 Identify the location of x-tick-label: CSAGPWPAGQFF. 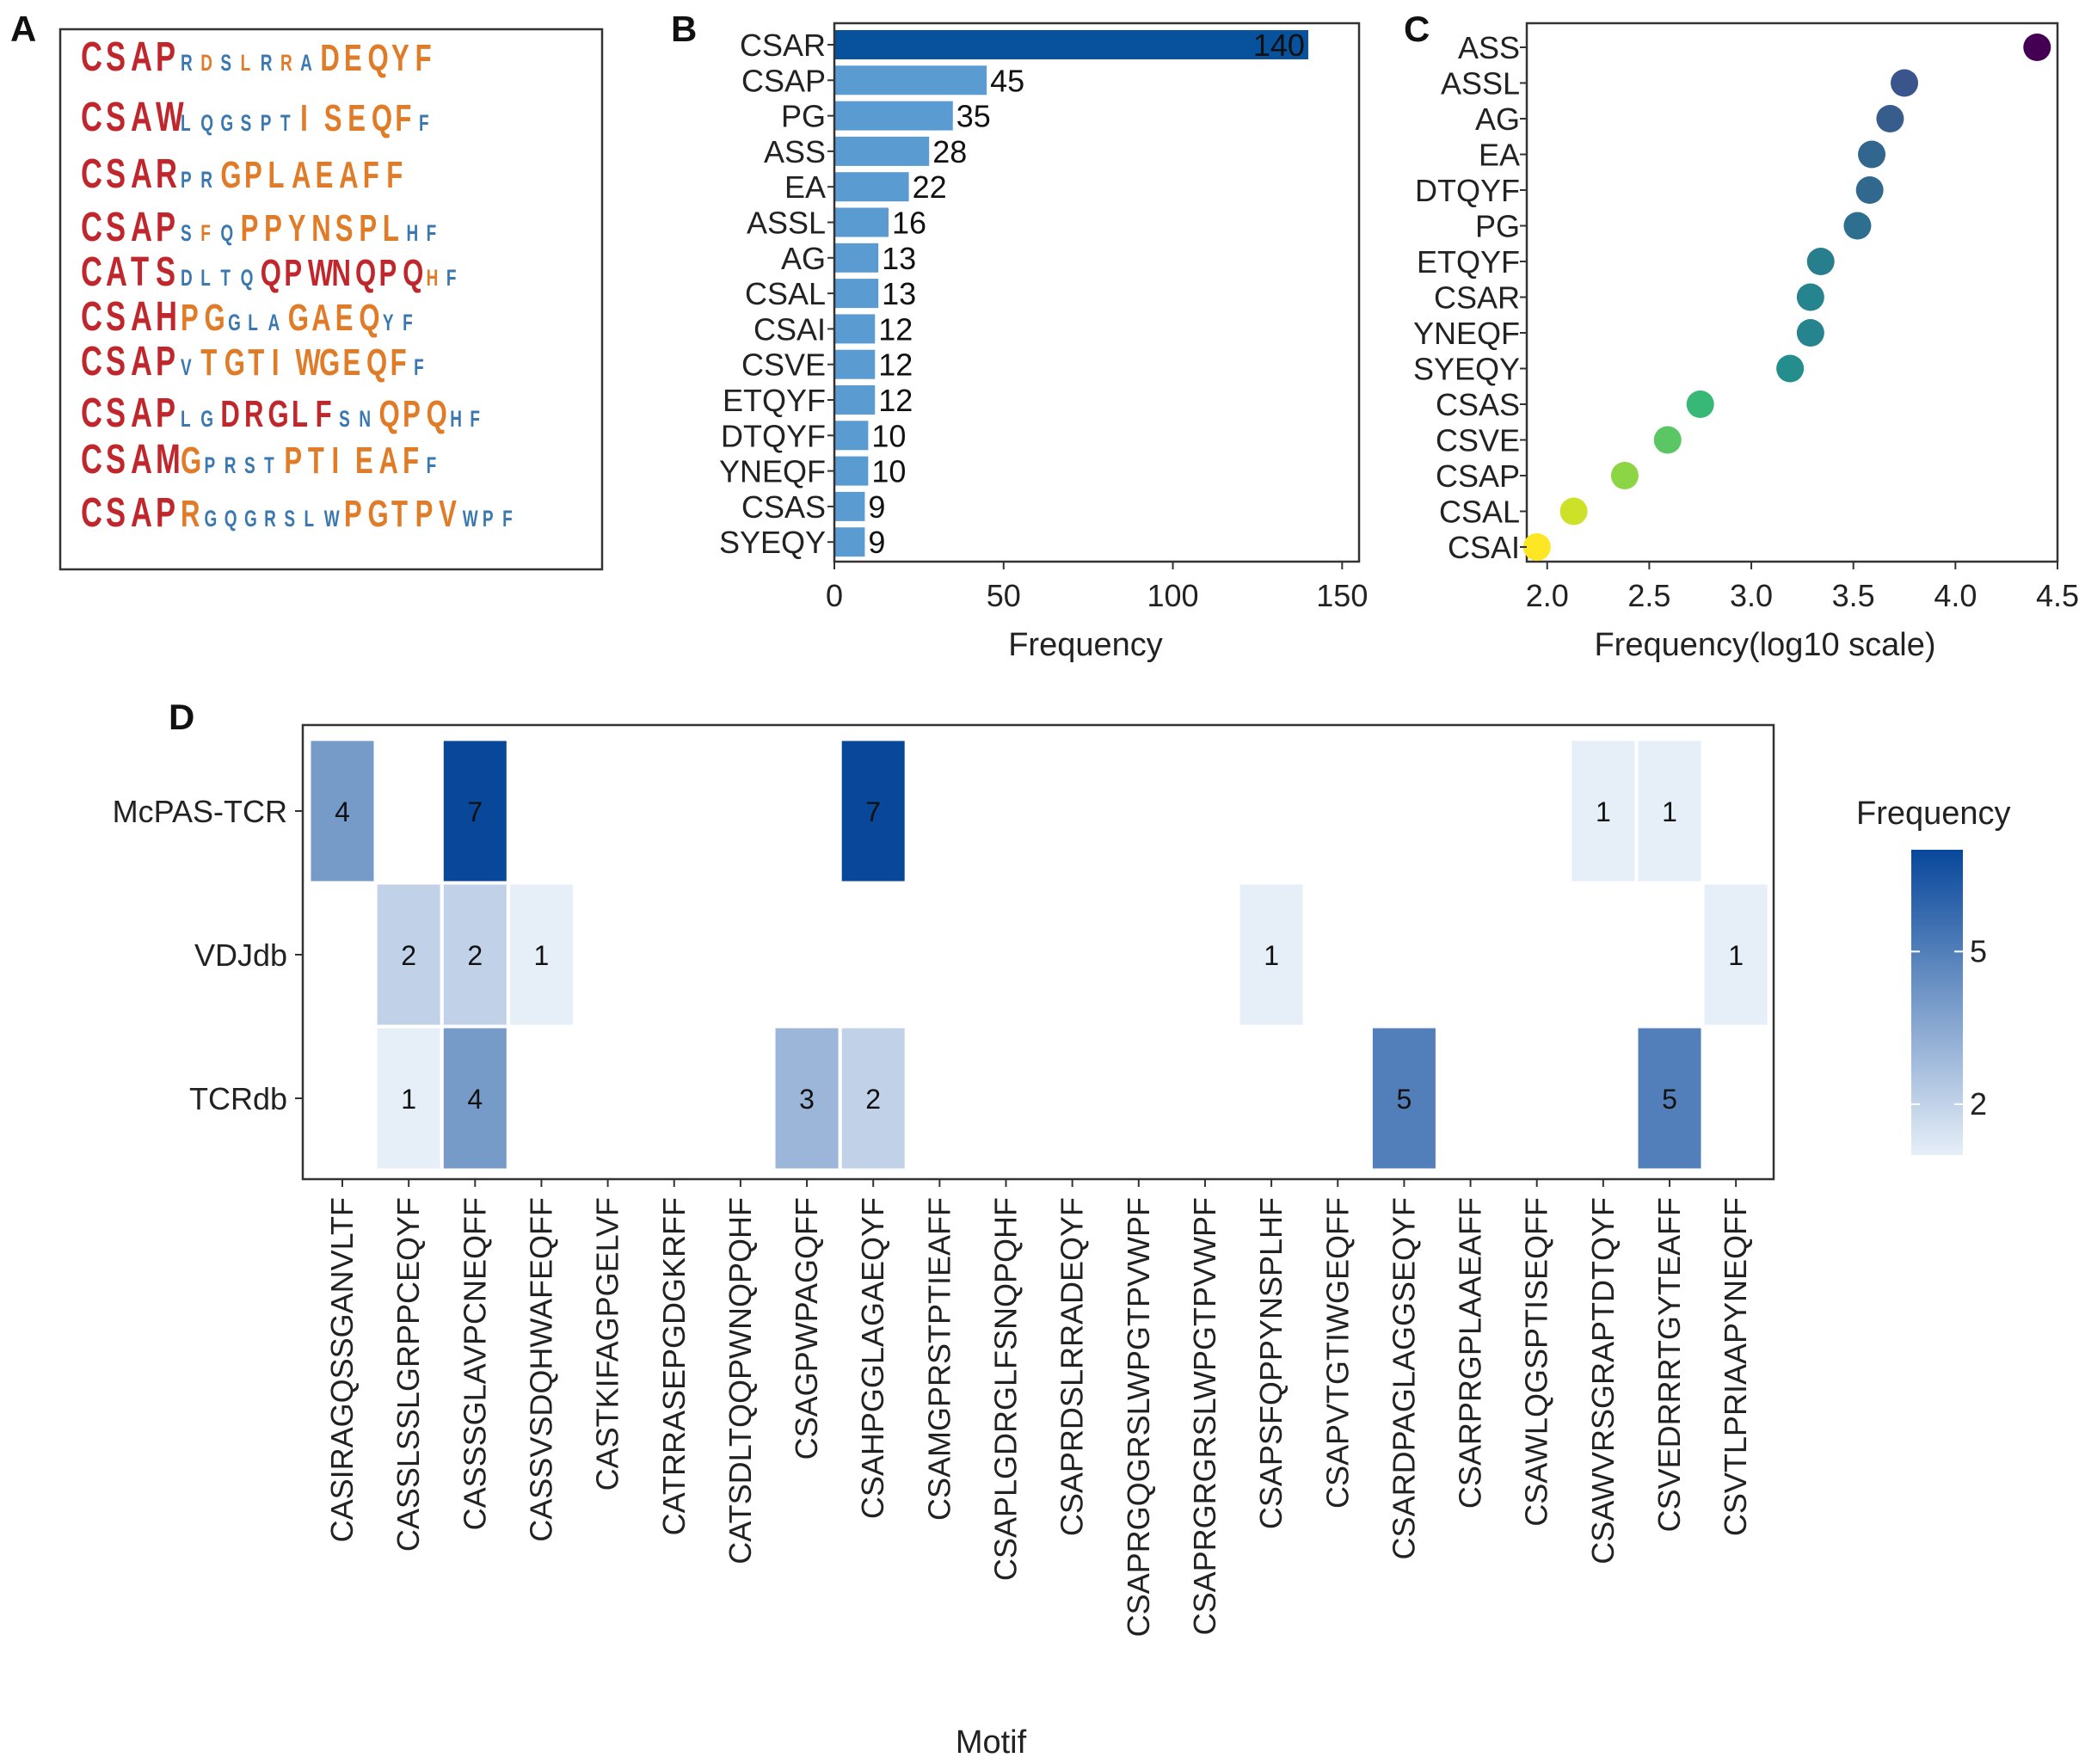
(806, 1329).